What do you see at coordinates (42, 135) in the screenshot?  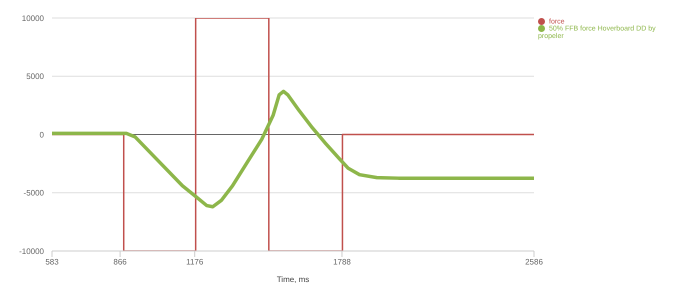 I see `y-tick-label: 0` at bounding box center [42, 135].